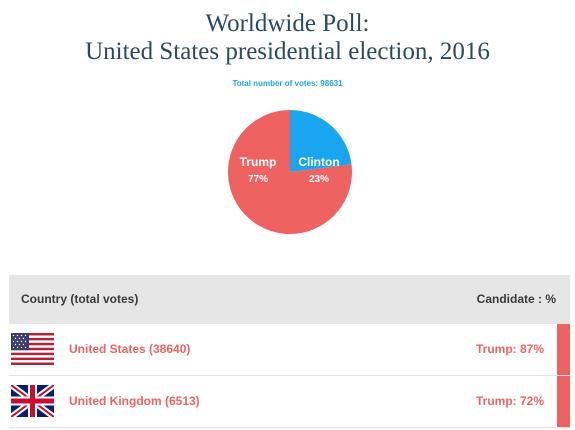 The image size is (575, 430). I want to click on title-line-1: Worldwide Poll:, so click(287, 23).